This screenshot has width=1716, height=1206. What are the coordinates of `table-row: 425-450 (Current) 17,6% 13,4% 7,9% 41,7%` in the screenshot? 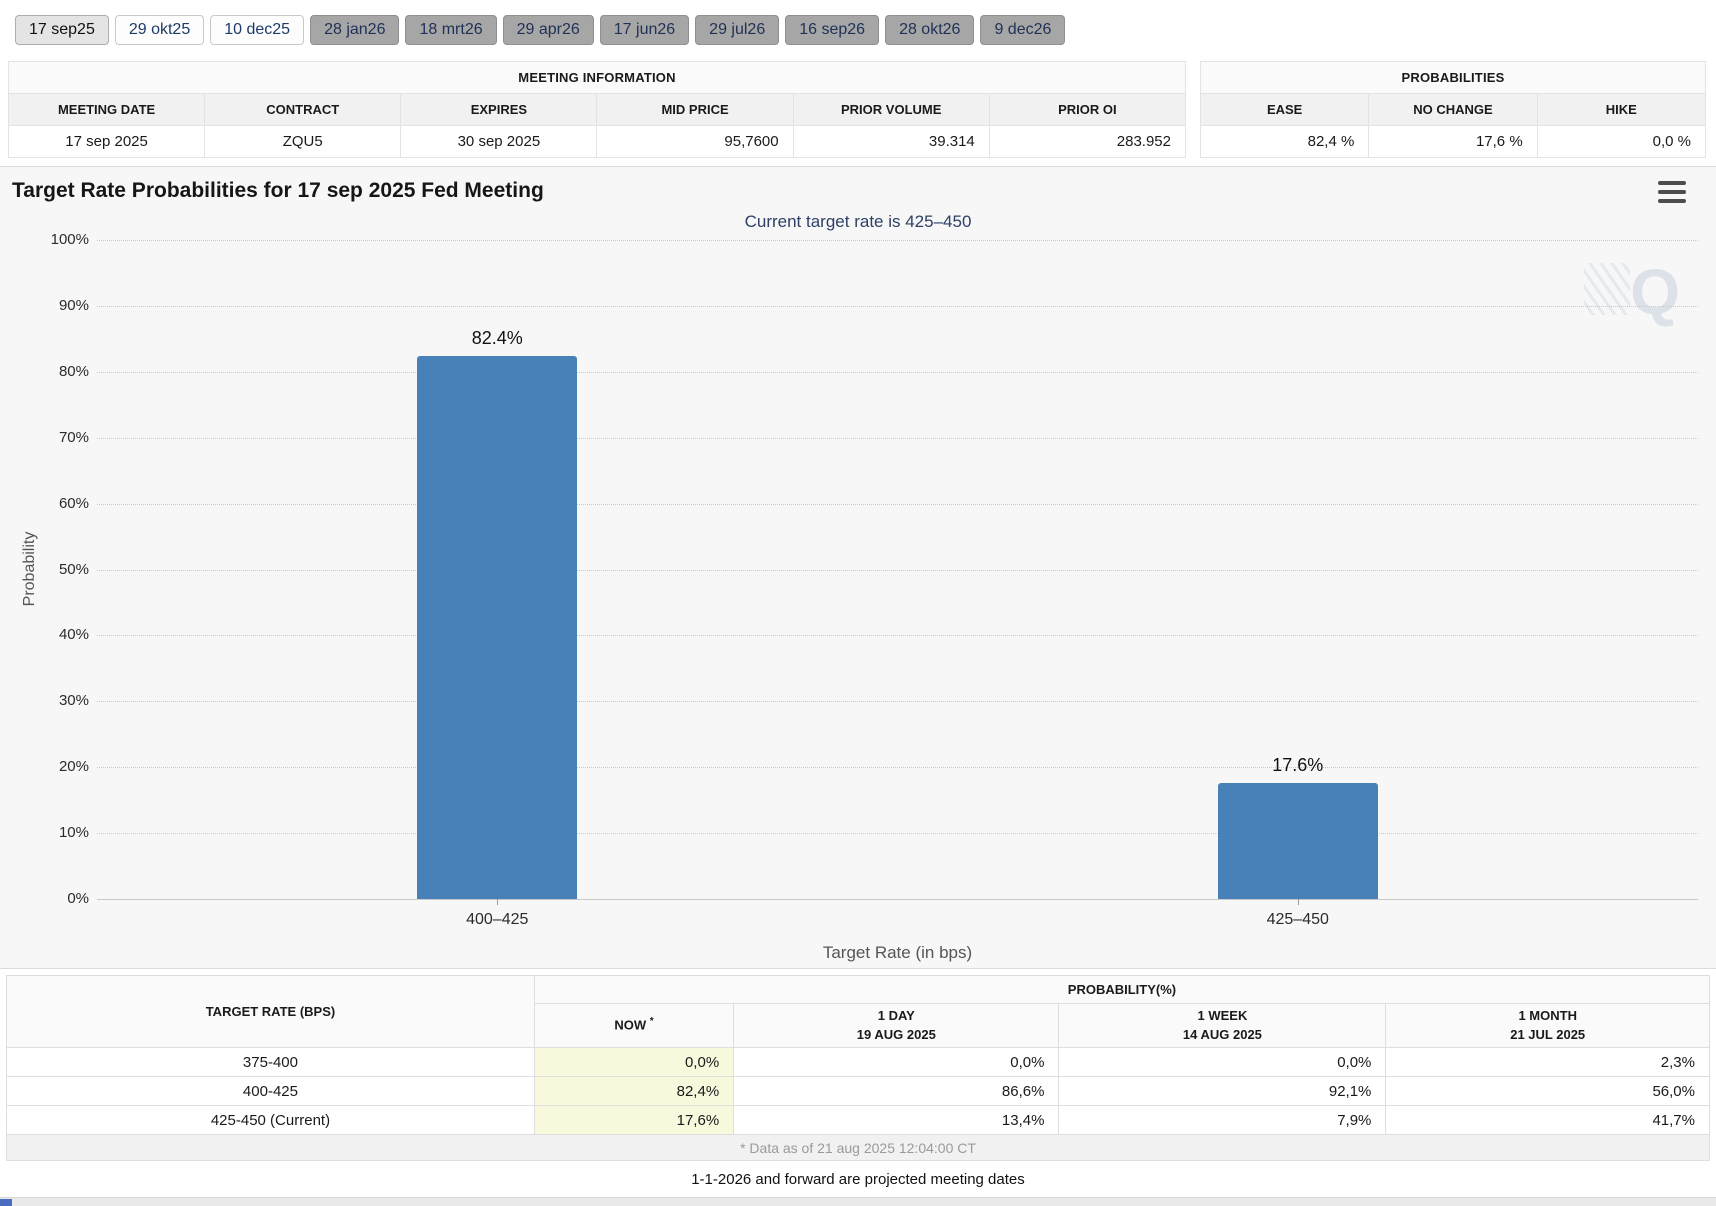 It's located at (858, 1120).